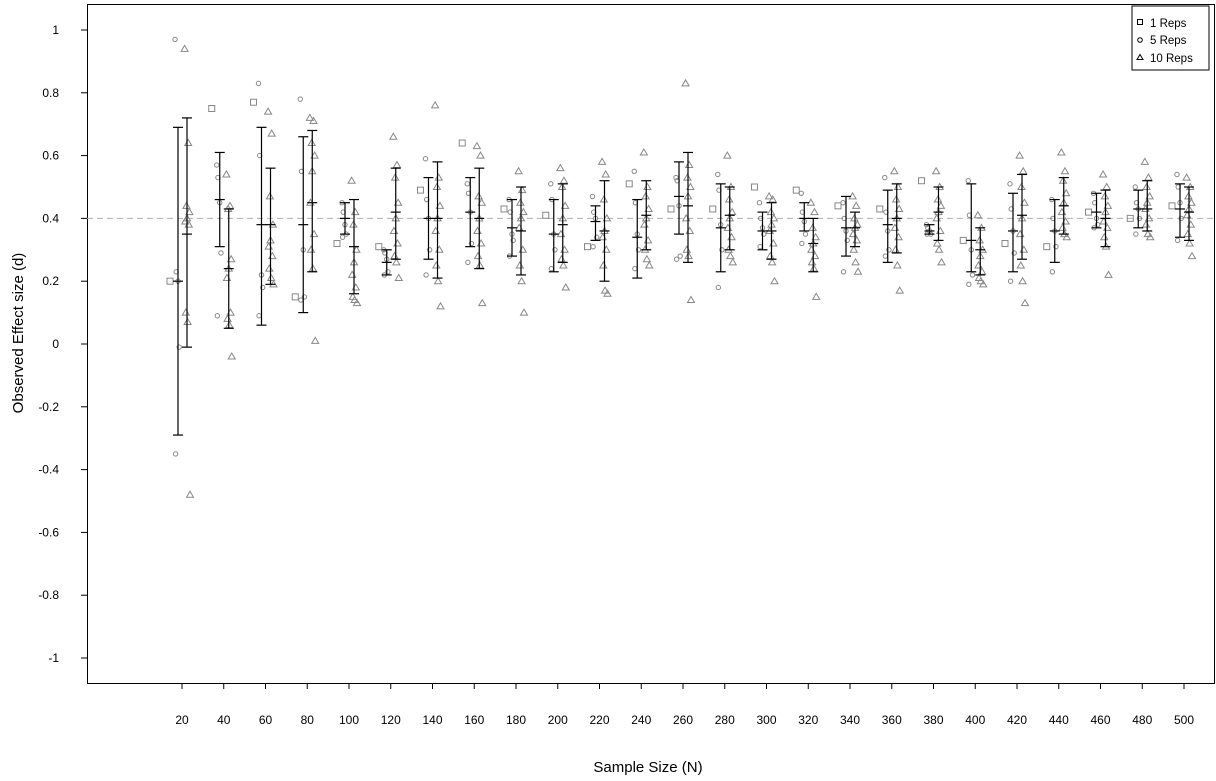 Image resolution: width=1216 pixels, height=781 pixels. Describe the element at coordinates (1171, 59) in the screenshot. I see `legend-label-10-reps: 10 Reps` at that location.